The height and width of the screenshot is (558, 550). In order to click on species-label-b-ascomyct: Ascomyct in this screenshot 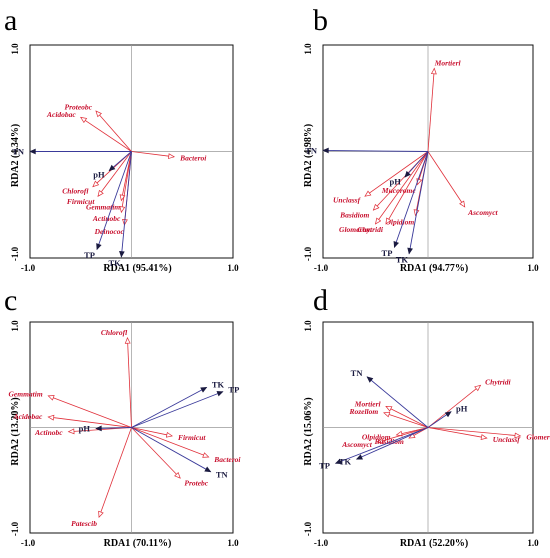, I will do `click(482, 212)`.